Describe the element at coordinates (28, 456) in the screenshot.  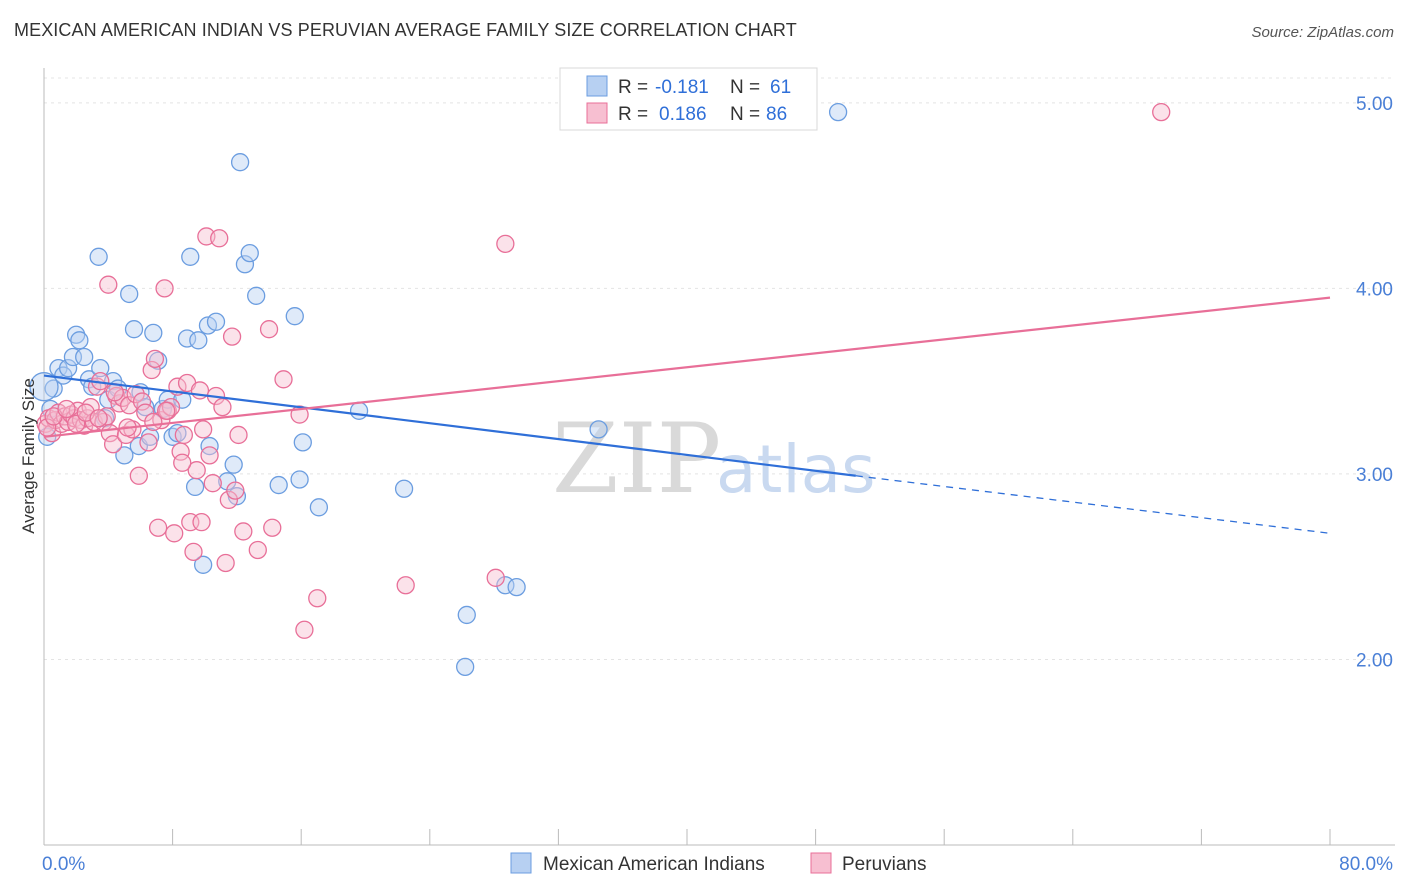
I see `y-axis-label: Average Family Size` at that location.